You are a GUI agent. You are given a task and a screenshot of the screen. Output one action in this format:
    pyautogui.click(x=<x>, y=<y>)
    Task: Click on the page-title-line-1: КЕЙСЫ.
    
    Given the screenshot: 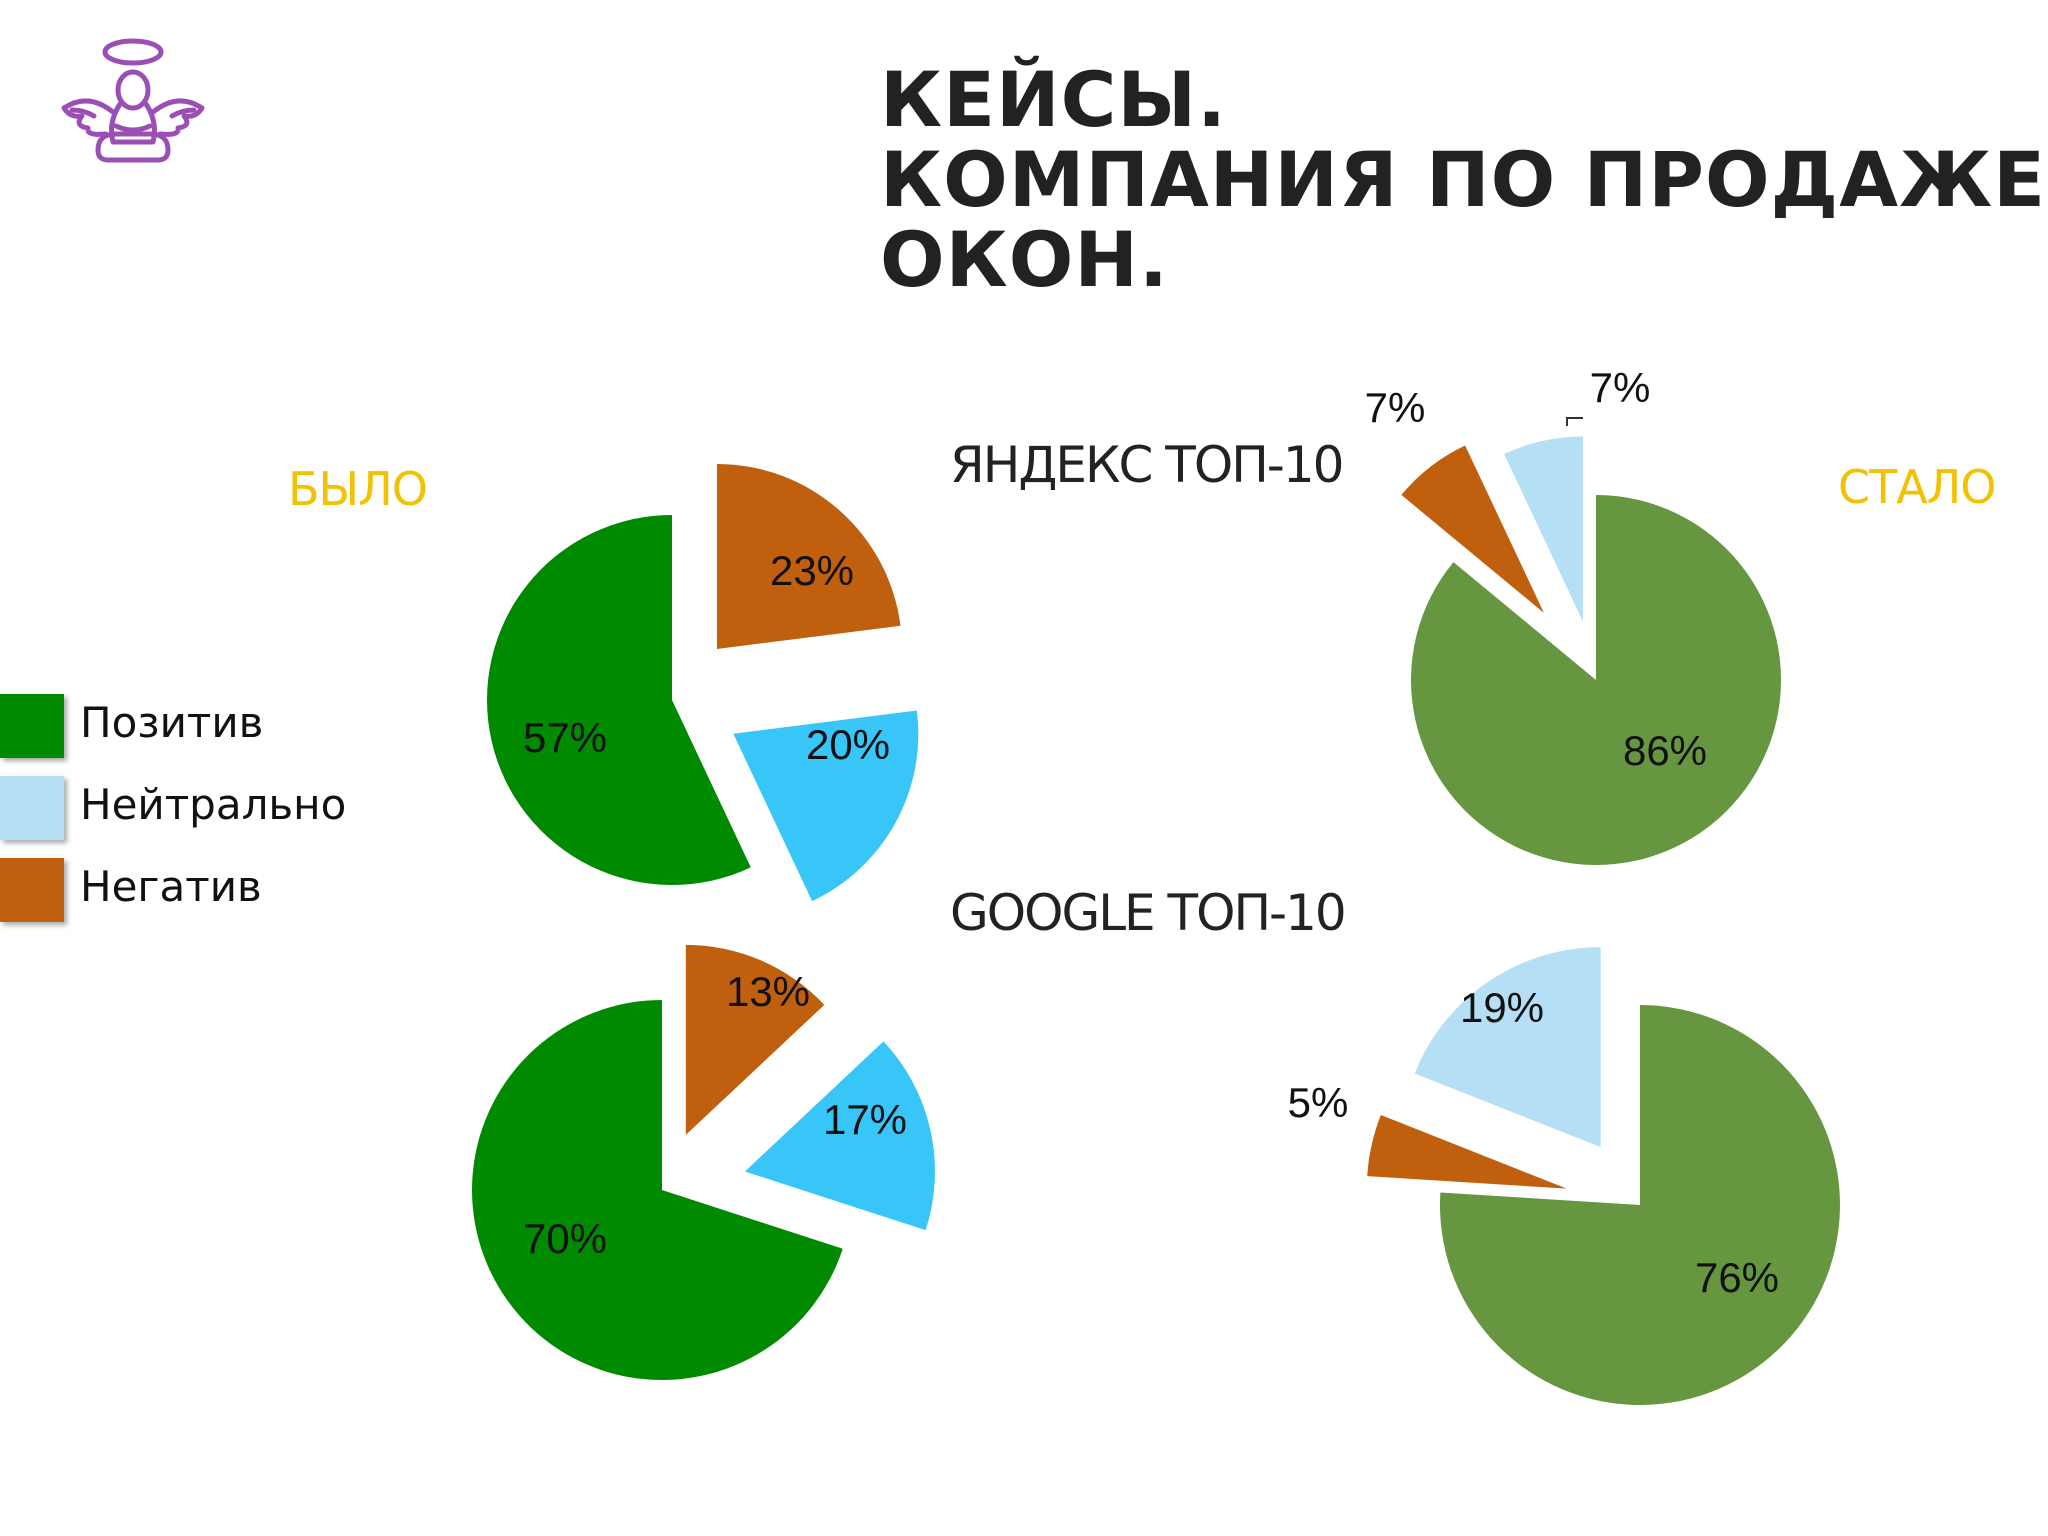 What is the action you would take?
    pyautogui.click(x=1054, y=99)
    